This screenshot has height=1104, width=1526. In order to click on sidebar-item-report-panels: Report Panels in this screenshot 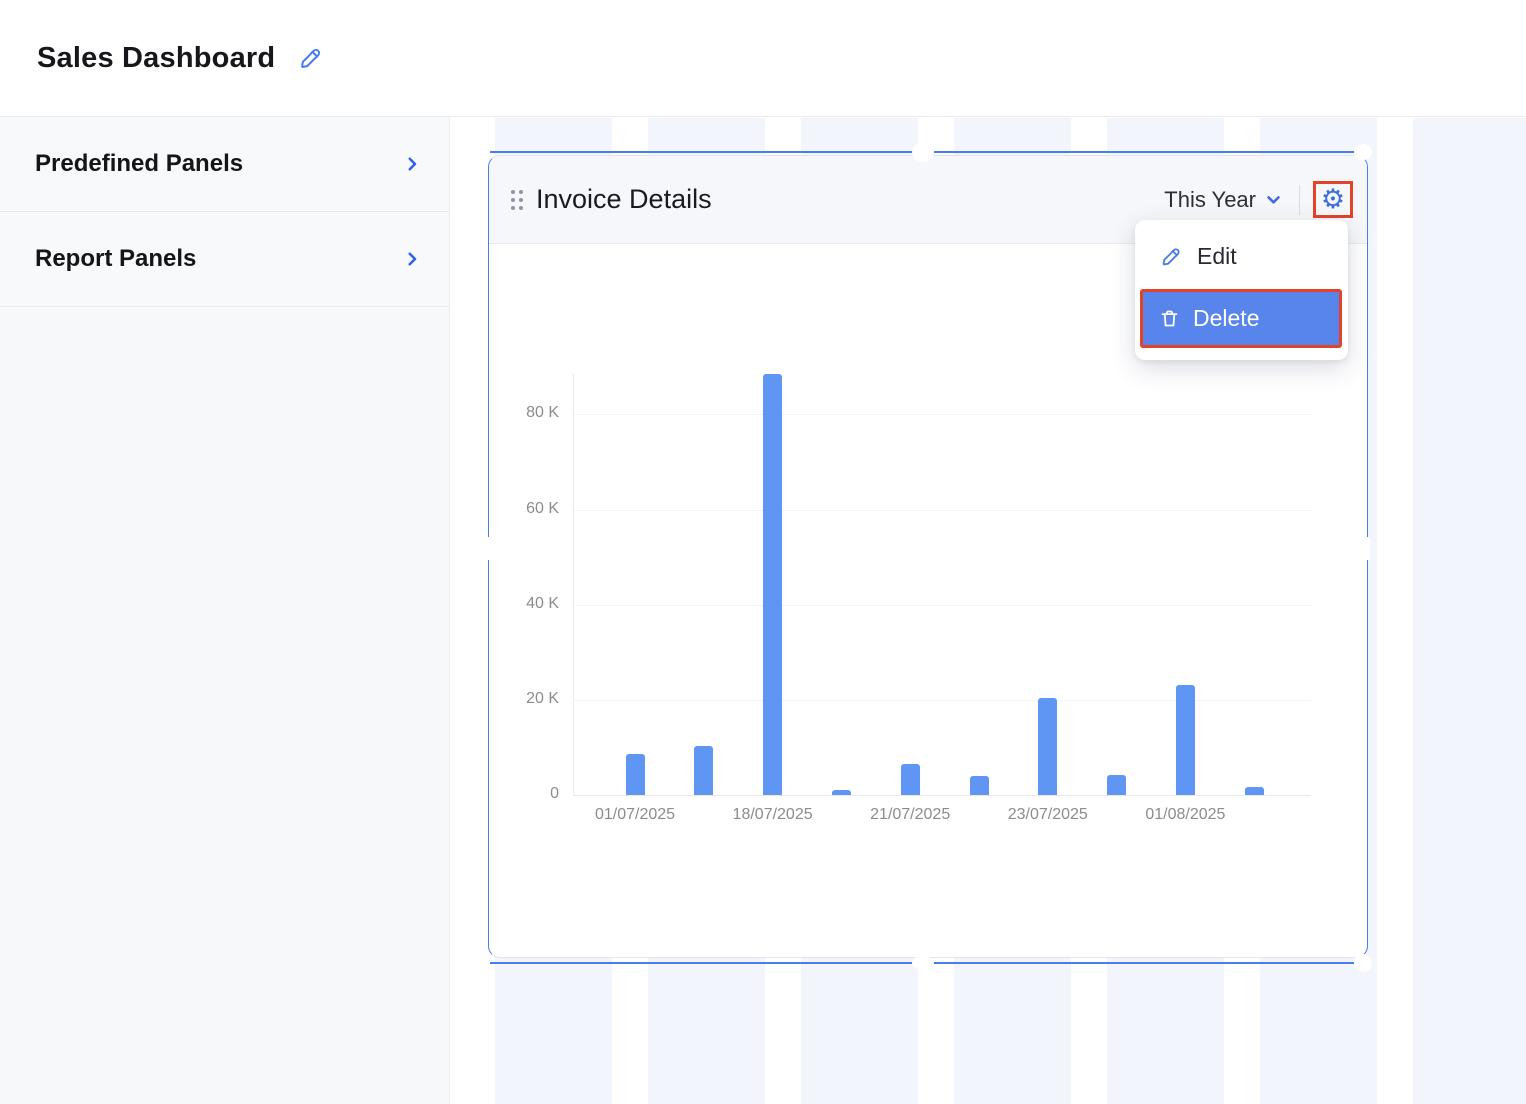, I will do `click(224, 259)`.